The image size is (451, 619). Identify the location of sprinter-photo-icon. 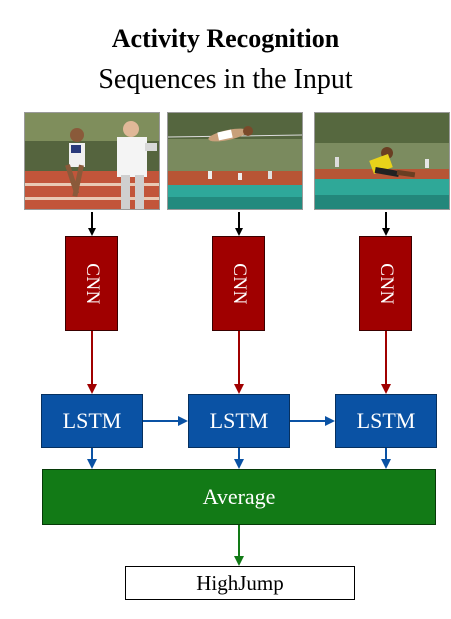
(92, 161).